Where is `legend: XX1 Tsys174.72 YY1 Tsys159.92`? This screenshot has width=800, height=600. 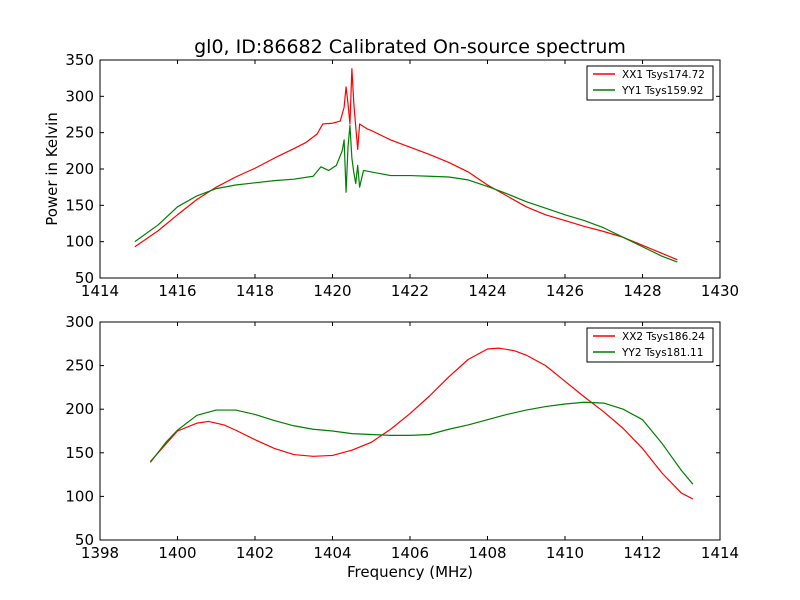
legend: XX1 Tsys174.72 YY1 Tsys159.92 is located at coordinates (650, 83).